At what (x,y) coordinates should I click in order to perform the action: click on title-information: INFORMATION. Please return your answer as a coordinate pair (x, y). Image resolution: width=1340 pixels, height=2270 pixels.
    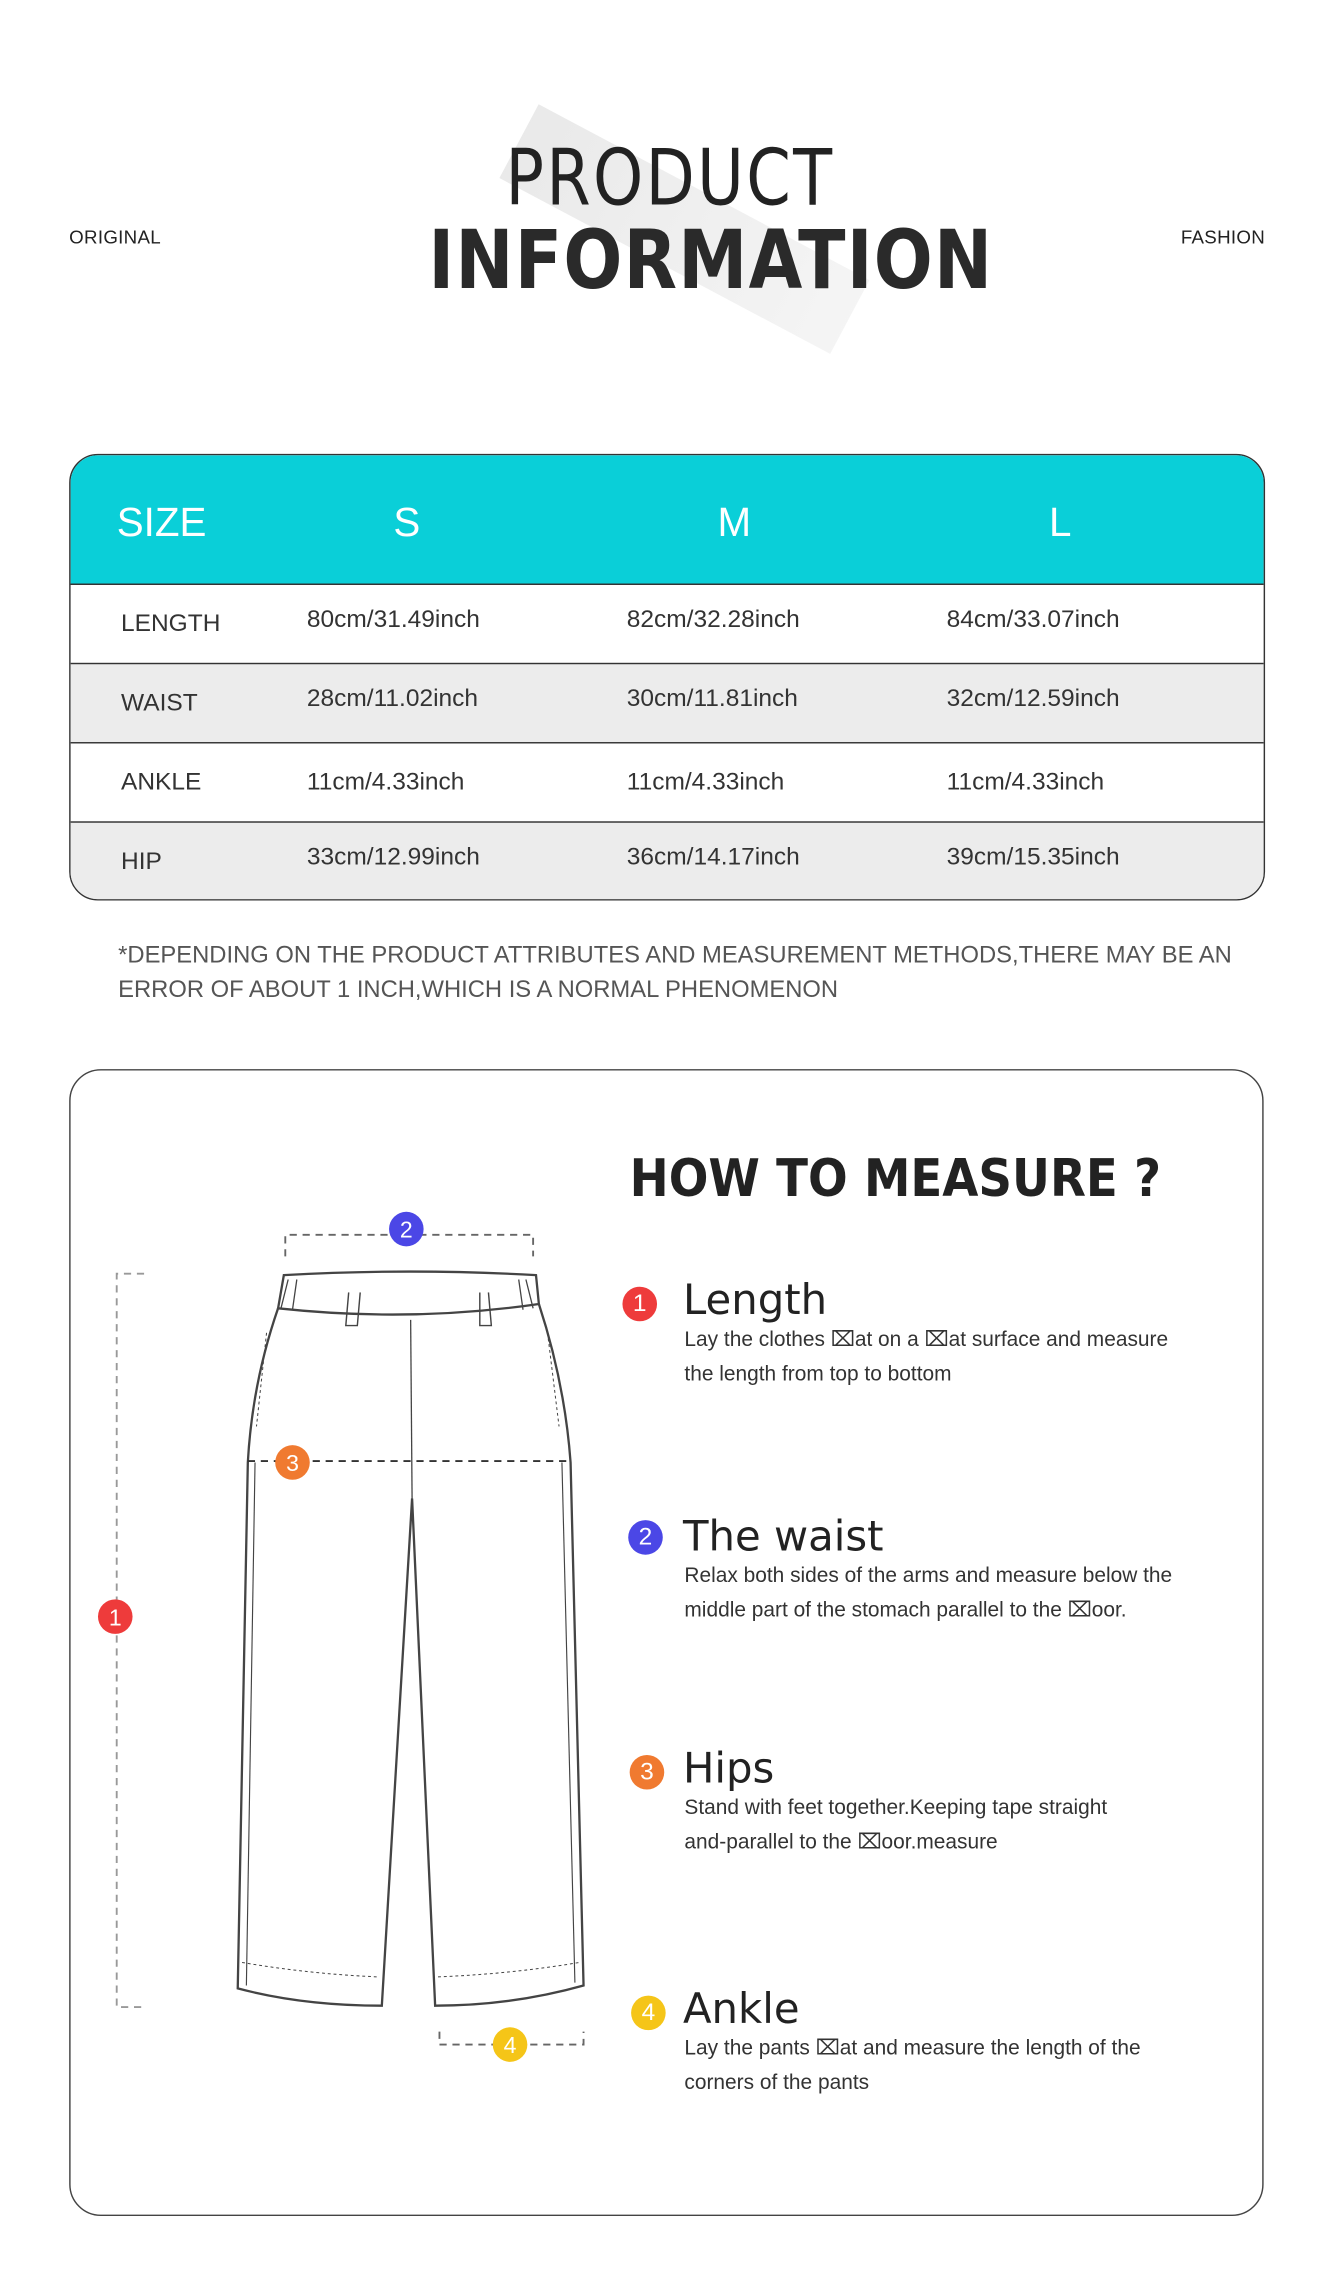
    Looking at the image, I should click on (711, 261).